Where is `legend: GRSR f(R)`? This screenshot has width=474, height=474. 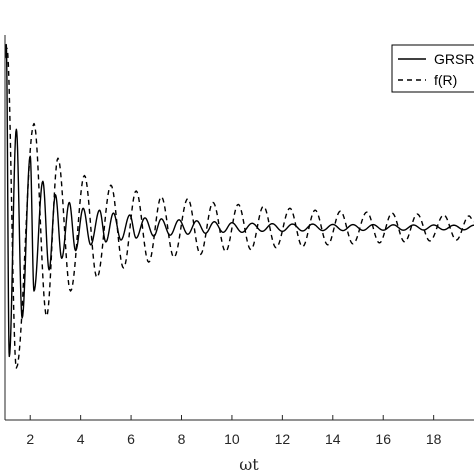 legend: GRSR f(R) is located at coordinates (432, 68).